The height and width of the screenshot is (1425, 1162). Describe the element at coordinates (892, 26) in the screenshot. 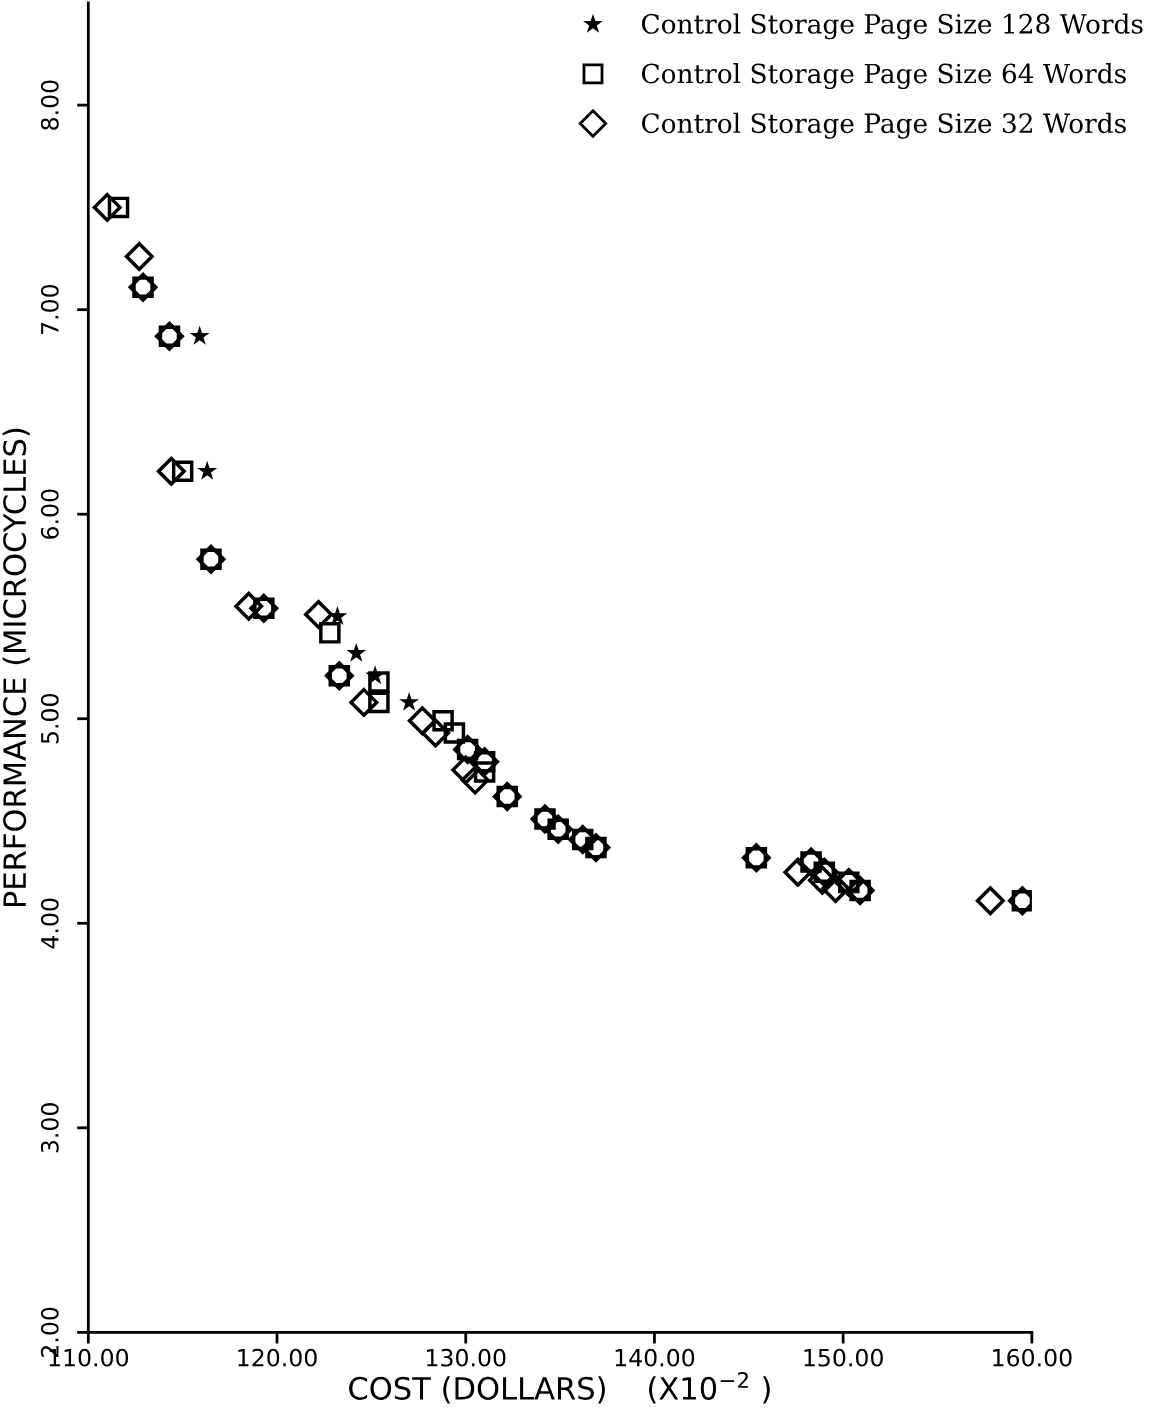

I see `legend-label: Control Storage Page Size 128 Words` at that location.